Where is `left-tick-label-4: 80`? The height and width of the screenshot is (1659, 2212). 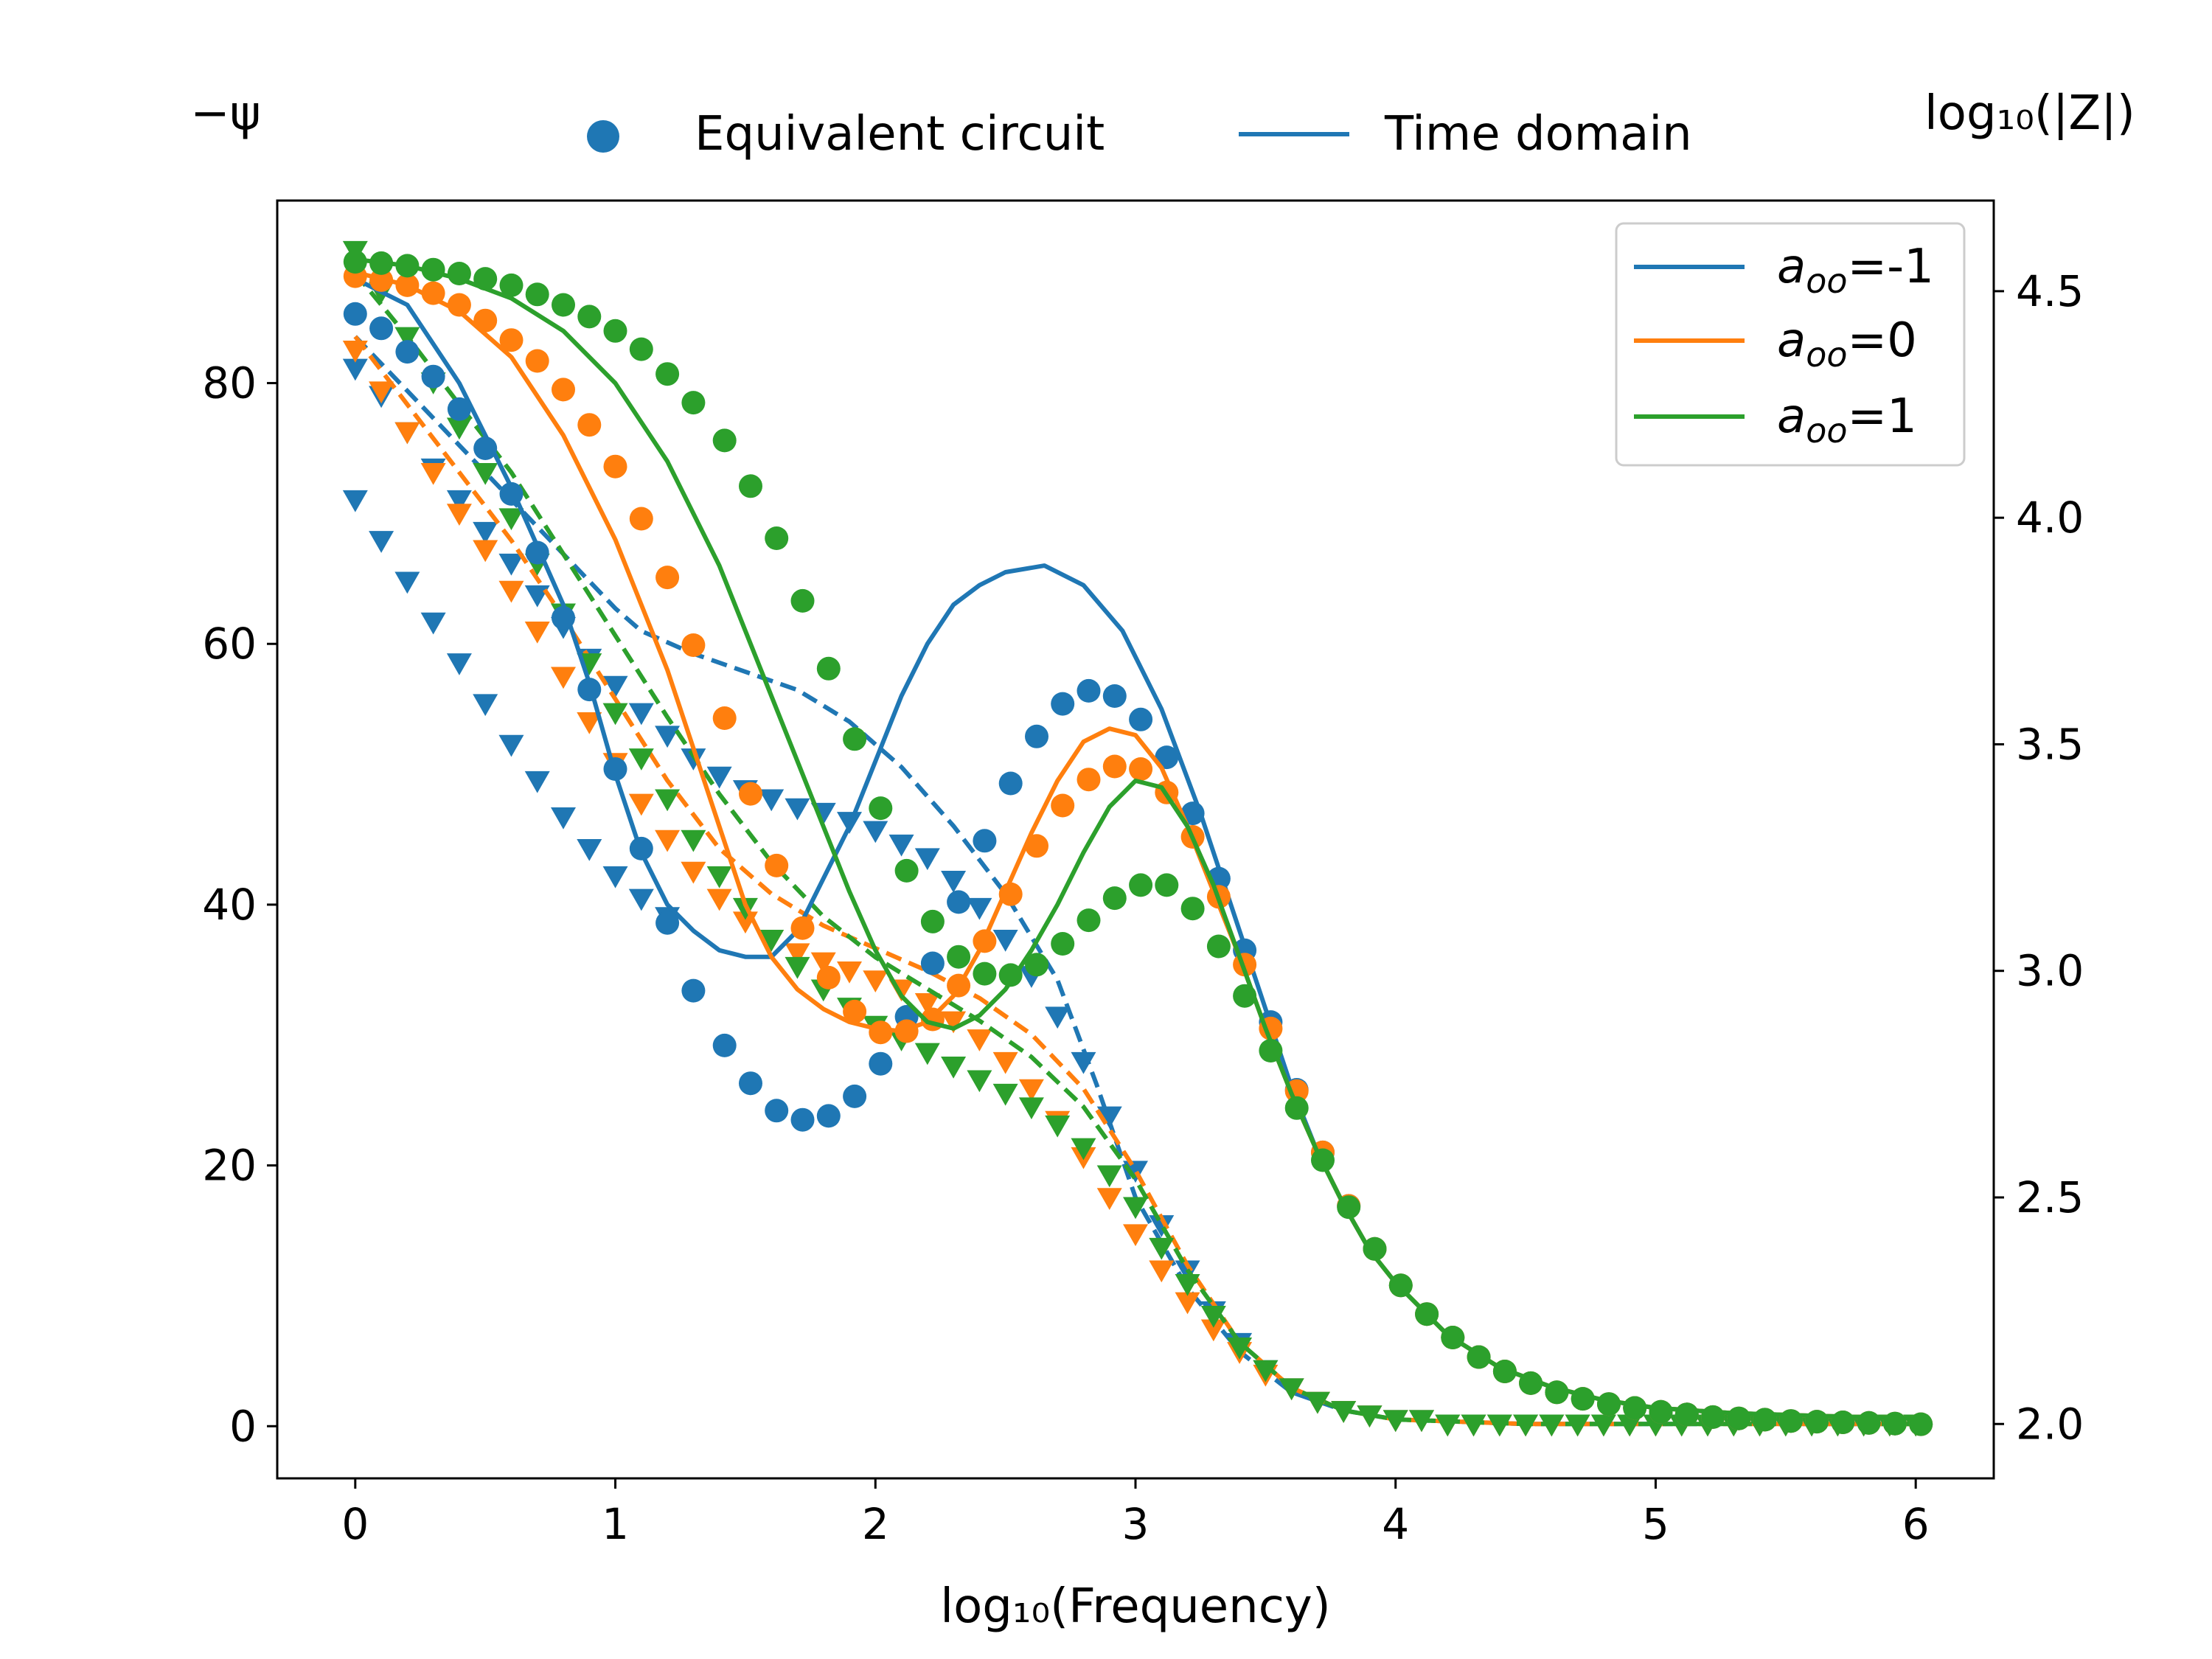 left-tick-label-4: 80 is located at coordinates (229, 383).